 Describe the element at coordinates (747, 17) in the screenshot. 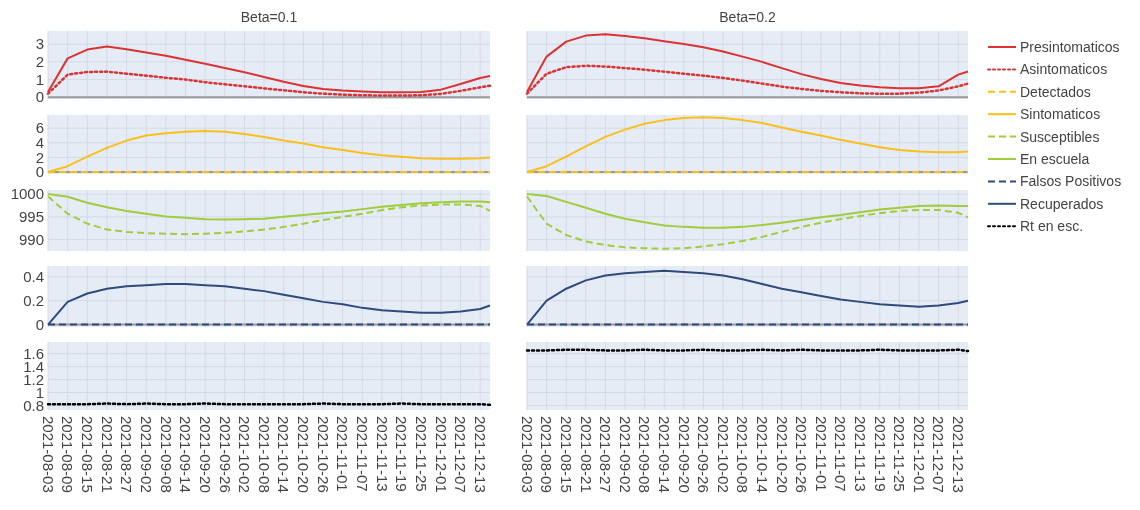

I see `chart-title: Beta=0.2` at that location.